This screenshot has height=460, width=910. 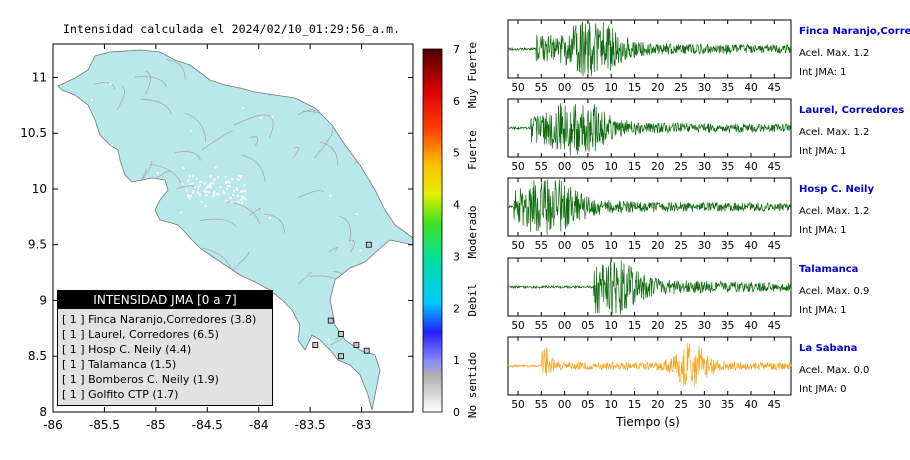 What do you see at coordinates (456, 205) in the screenshot?
I see `colorbar-tick-label: 4` at bounding box center [456, 205].